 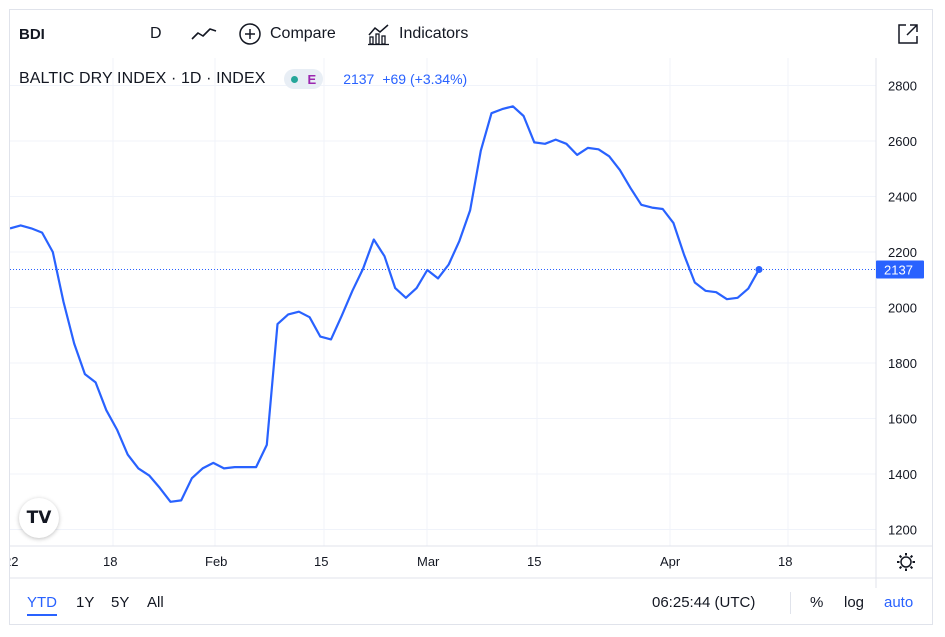 I want to click on legend-change: +69 (+3.34%), so click(x=425, y=79).